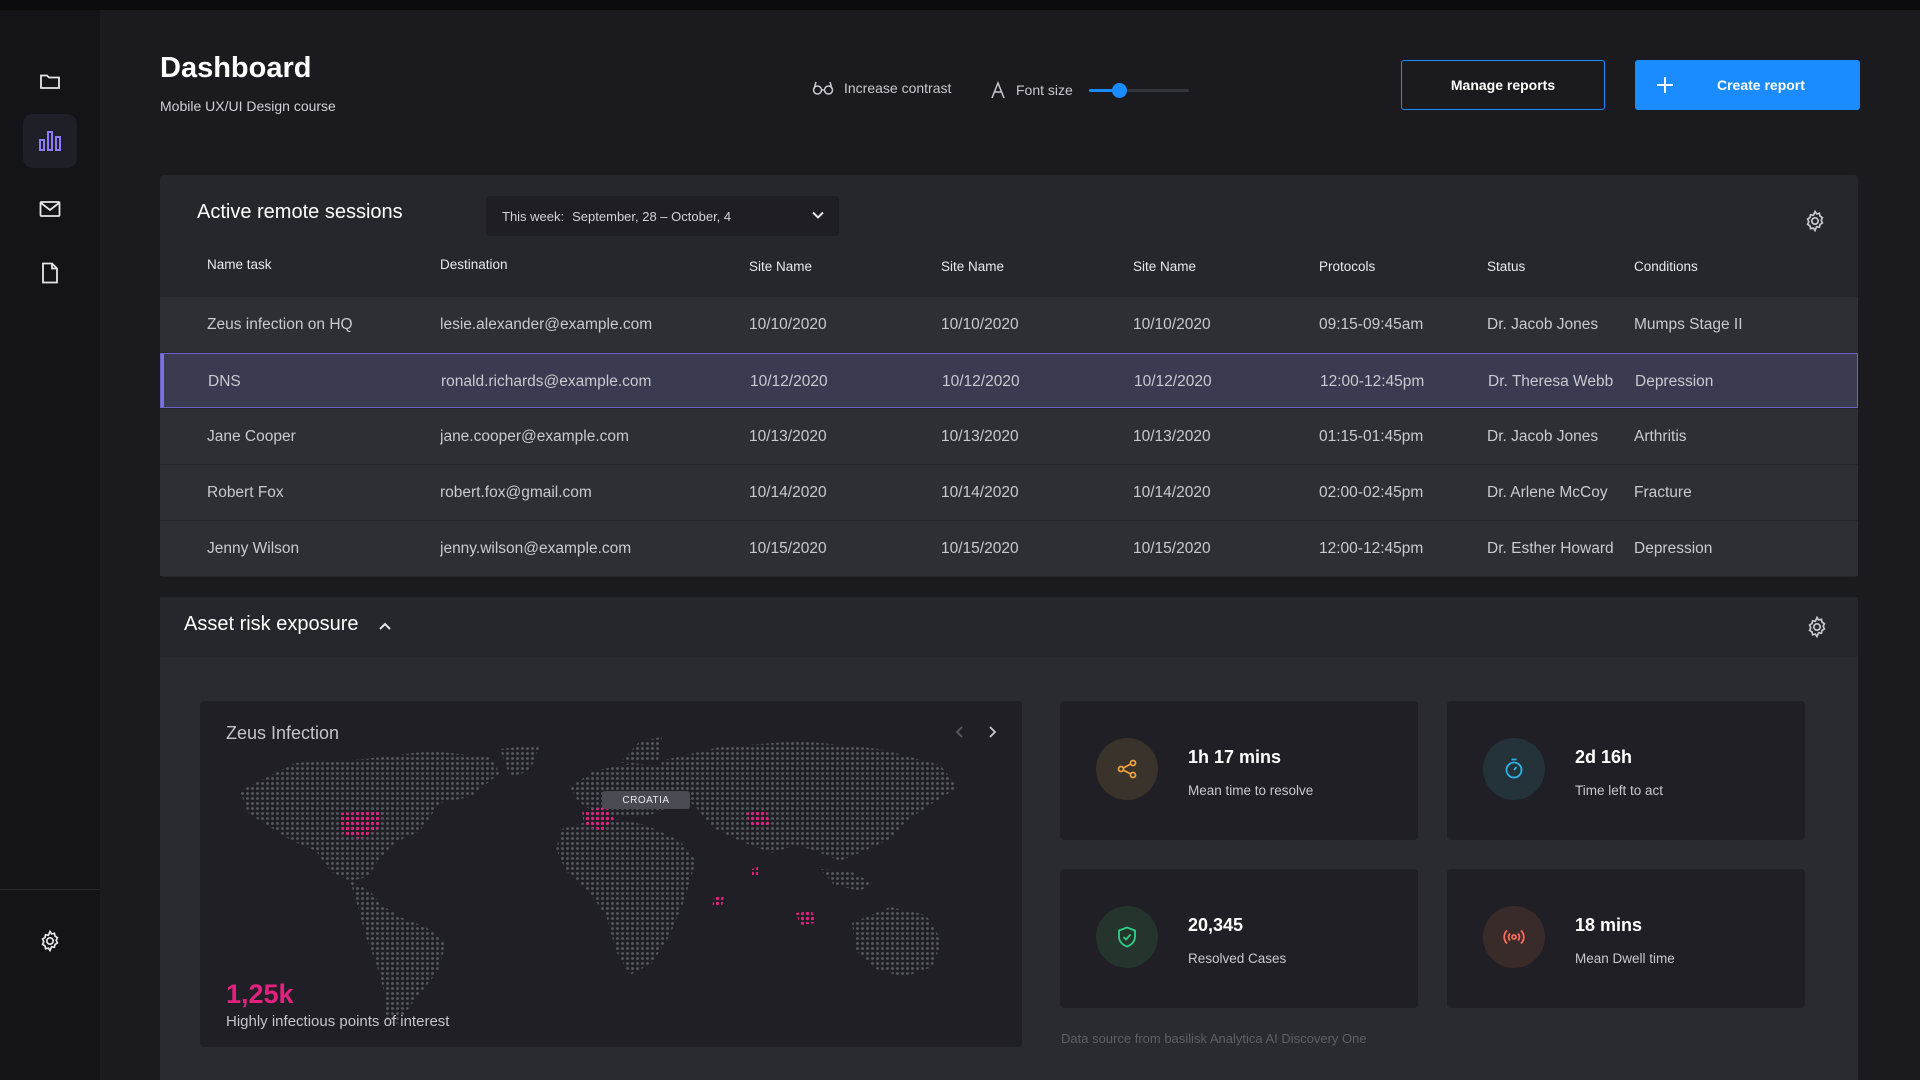 The image size is (1920, 1080). I want to click on stat-card-mean-time-to-resolve: 1h 17 mins Mean time to resolve, so click(1239, 770).